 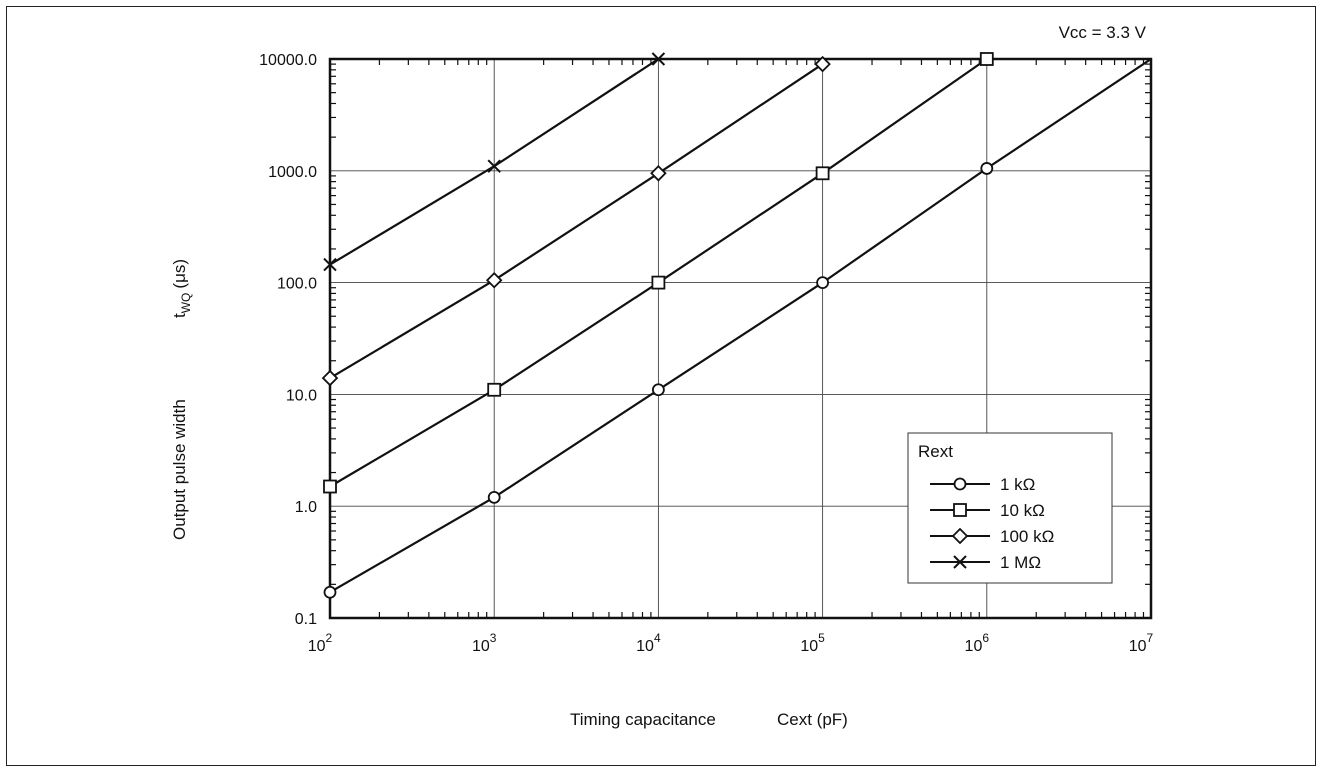 I want to click on y-tick-label: 1.0, so click(x=306, y=507).